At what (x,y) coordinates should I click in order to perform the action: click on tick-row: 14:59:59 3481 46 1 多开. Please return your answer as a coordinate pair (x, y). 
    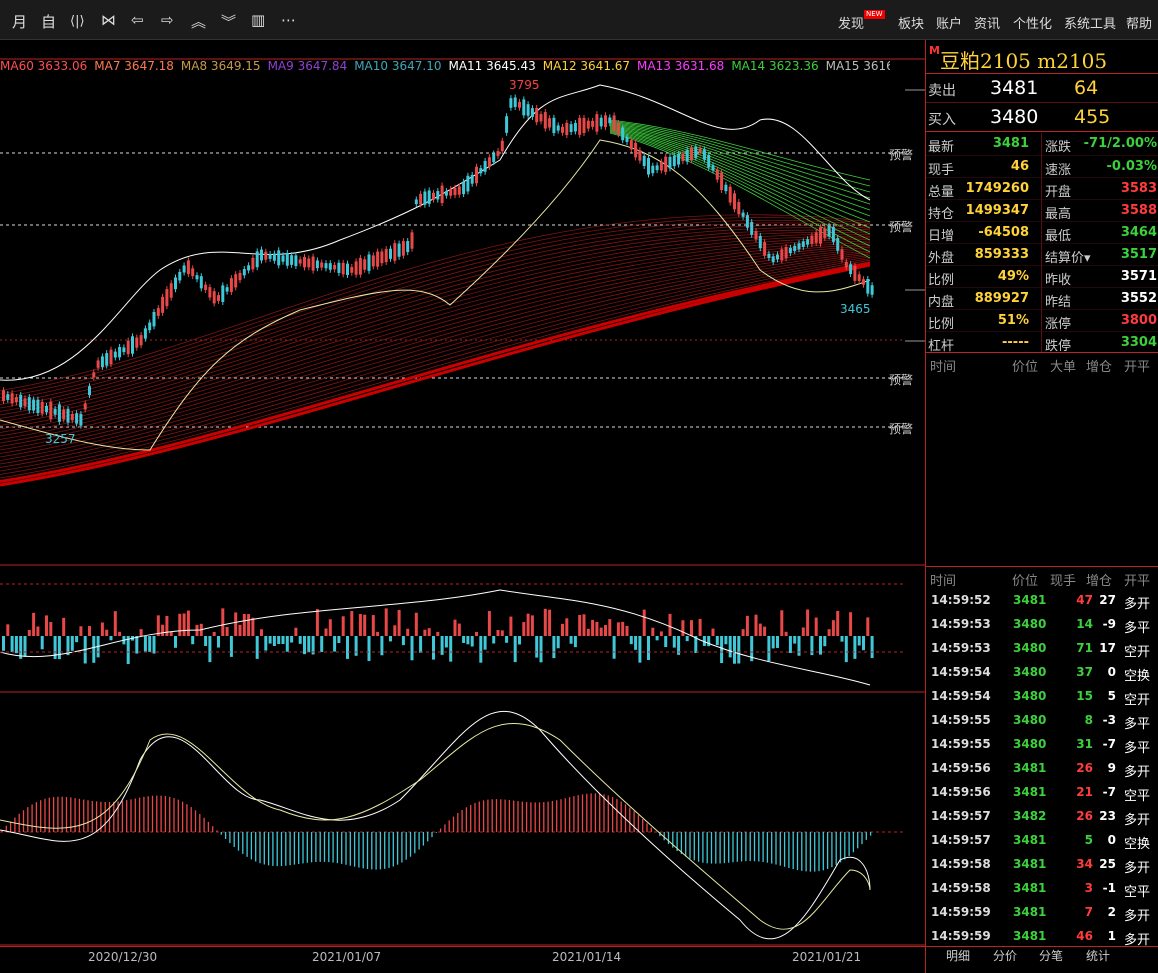
    Looking at the image, I should click on (1042, 936).